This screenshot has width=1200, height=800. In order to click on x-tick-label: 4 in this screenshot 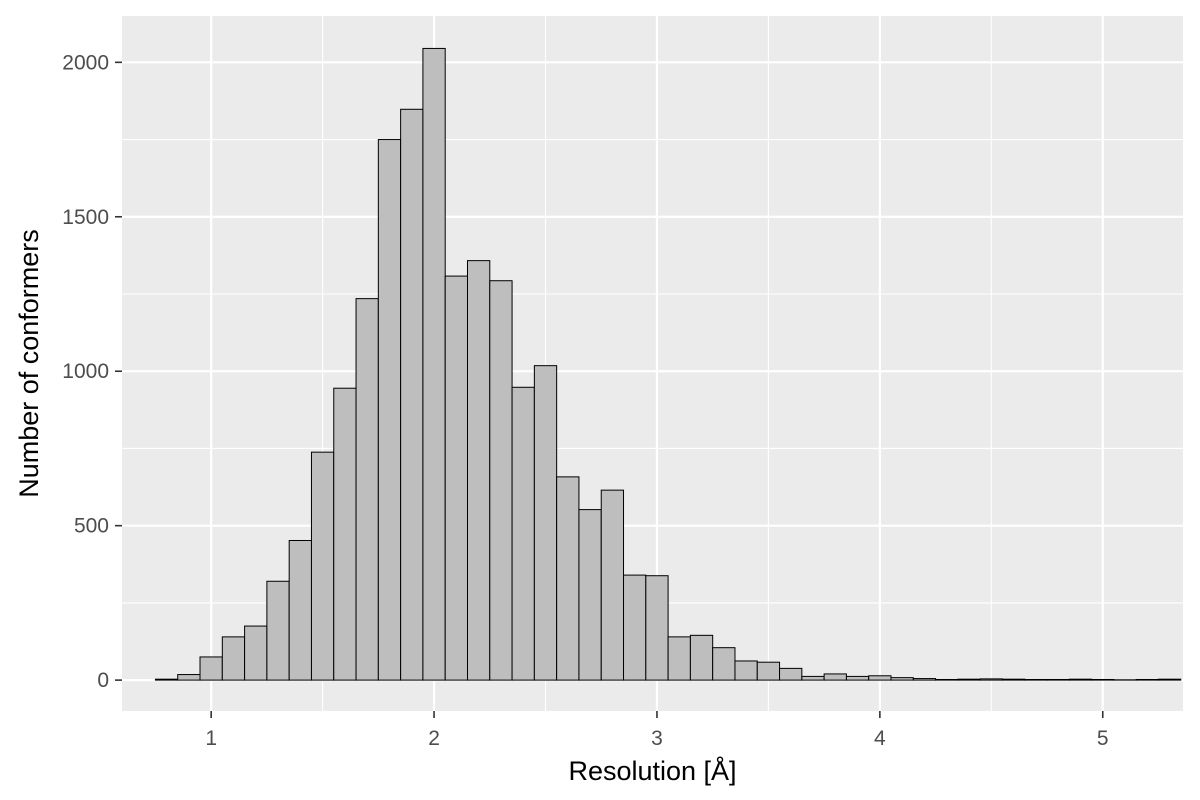, I will do `click(880, 738)`.